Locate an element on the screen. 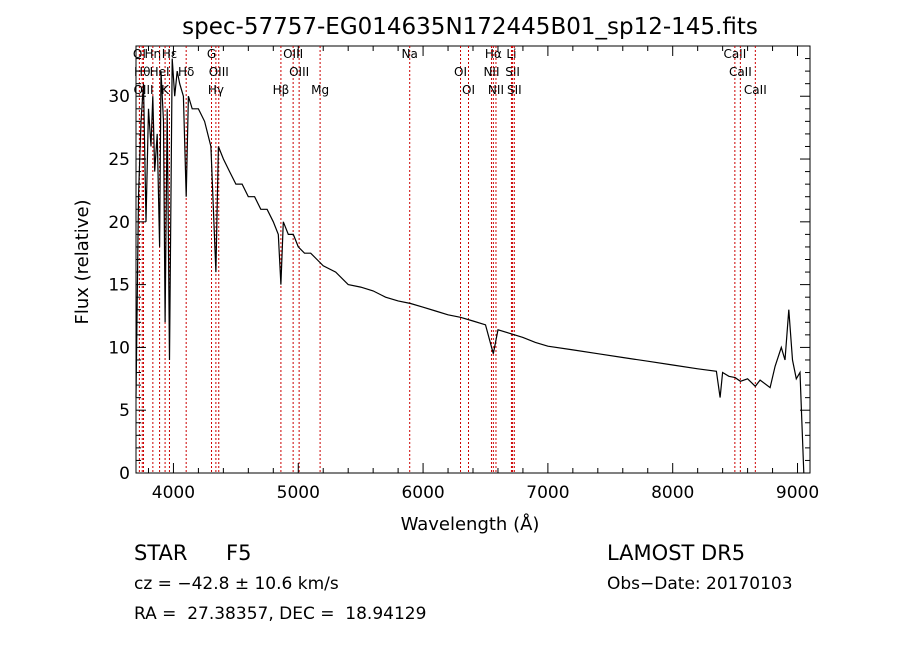  x-tick-label: 4000 is located at coordinates (173, 493).